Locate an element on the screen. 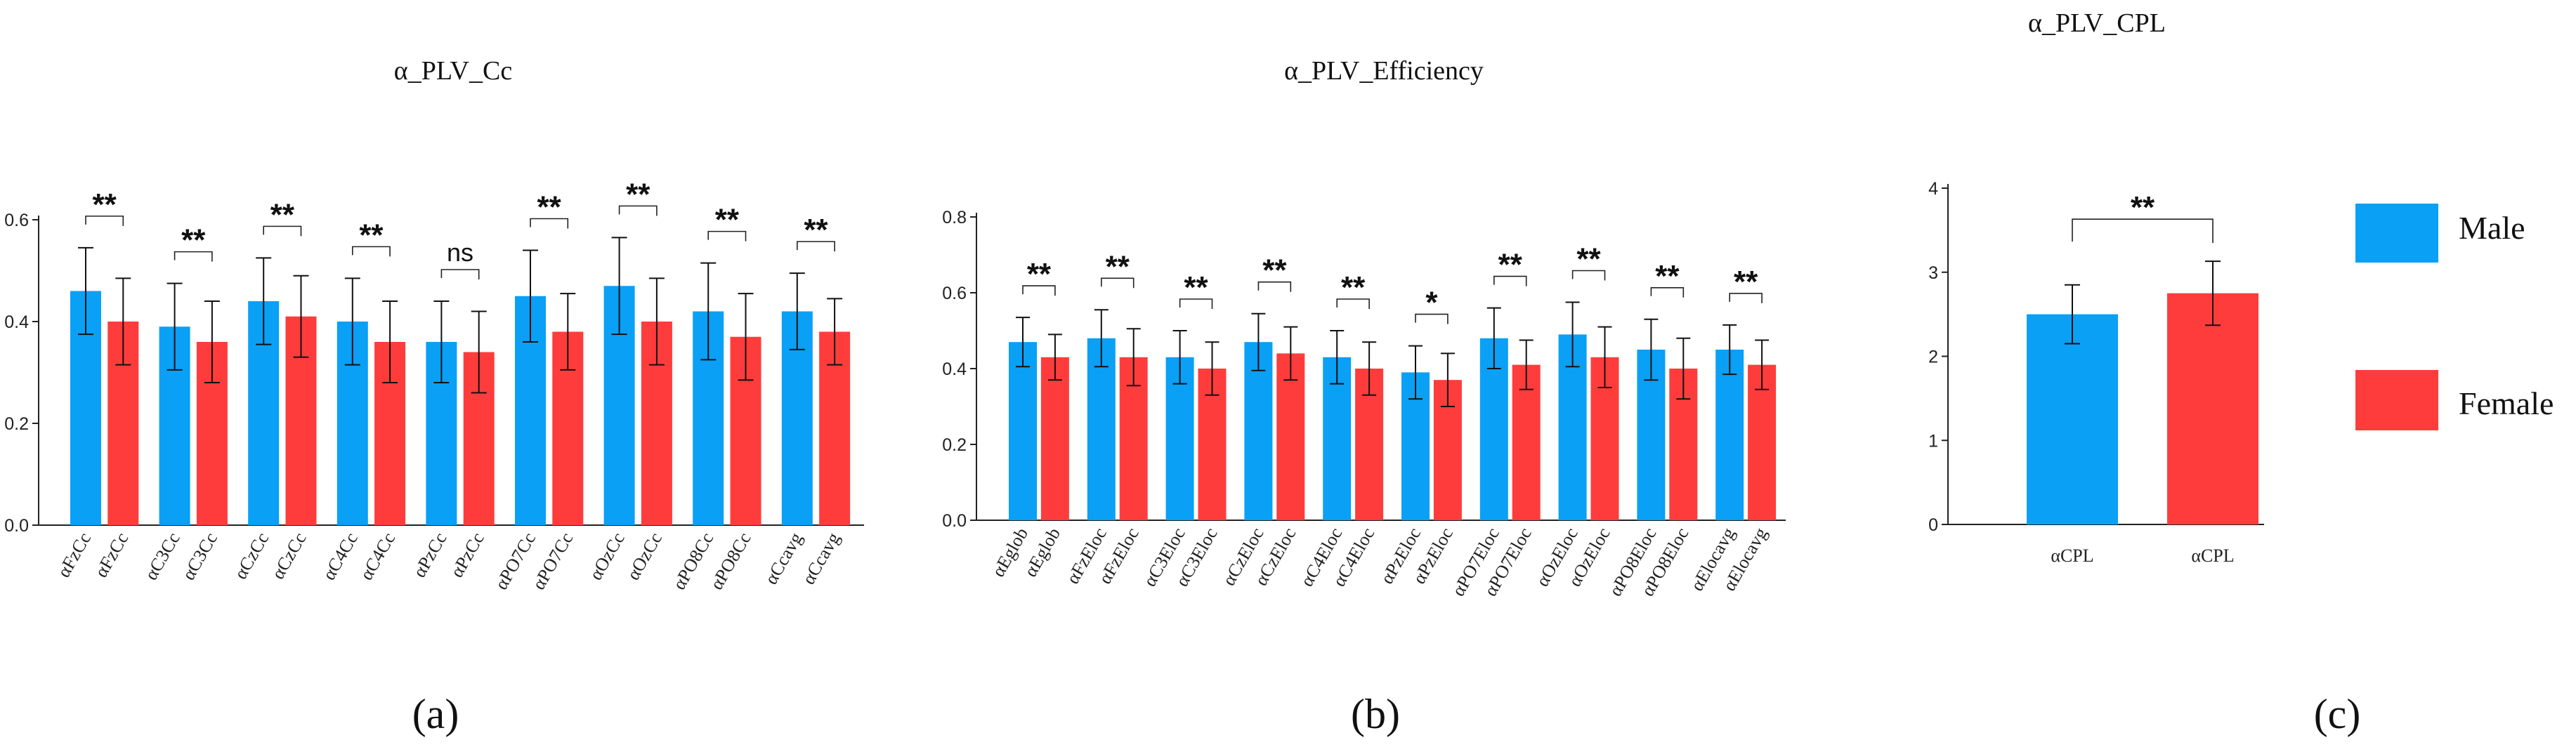 The width and height of the screenshot is (2576, 747). x-tick-label: αCcavg is located at coordinates (821, 558).